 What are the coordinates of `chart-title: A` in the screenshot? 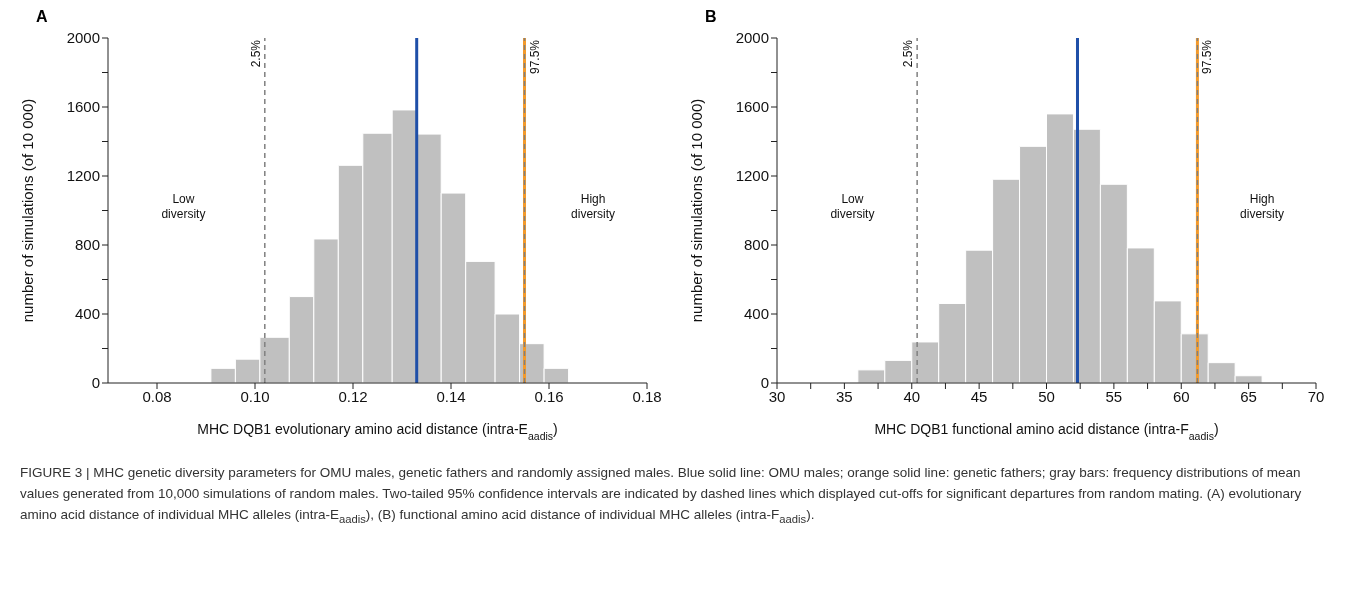 It's located at (42, 17).